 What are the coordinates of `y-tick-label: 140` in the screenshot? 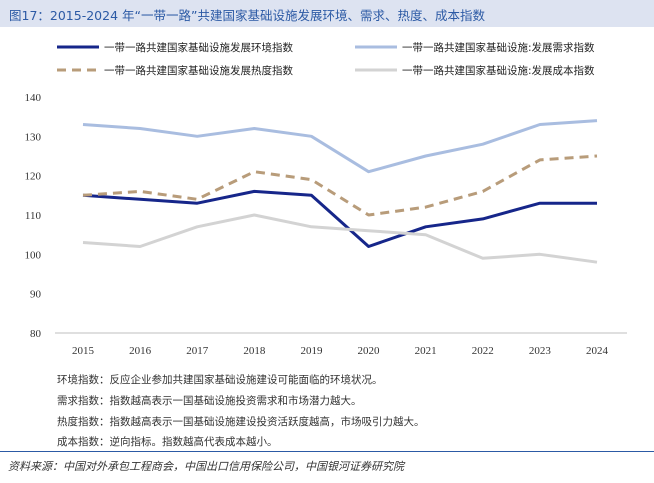 It's located at (33, 98).